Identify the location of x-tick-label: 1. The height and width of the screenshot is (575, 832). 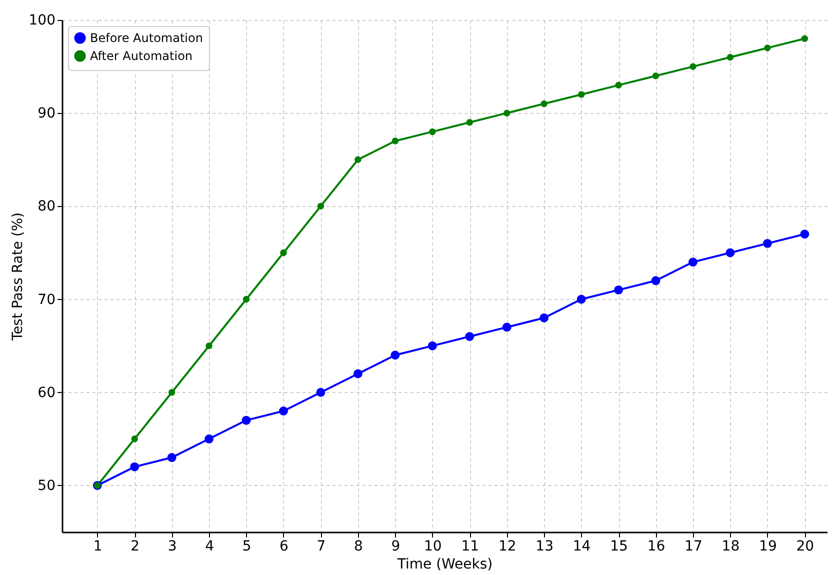
(97, 546).